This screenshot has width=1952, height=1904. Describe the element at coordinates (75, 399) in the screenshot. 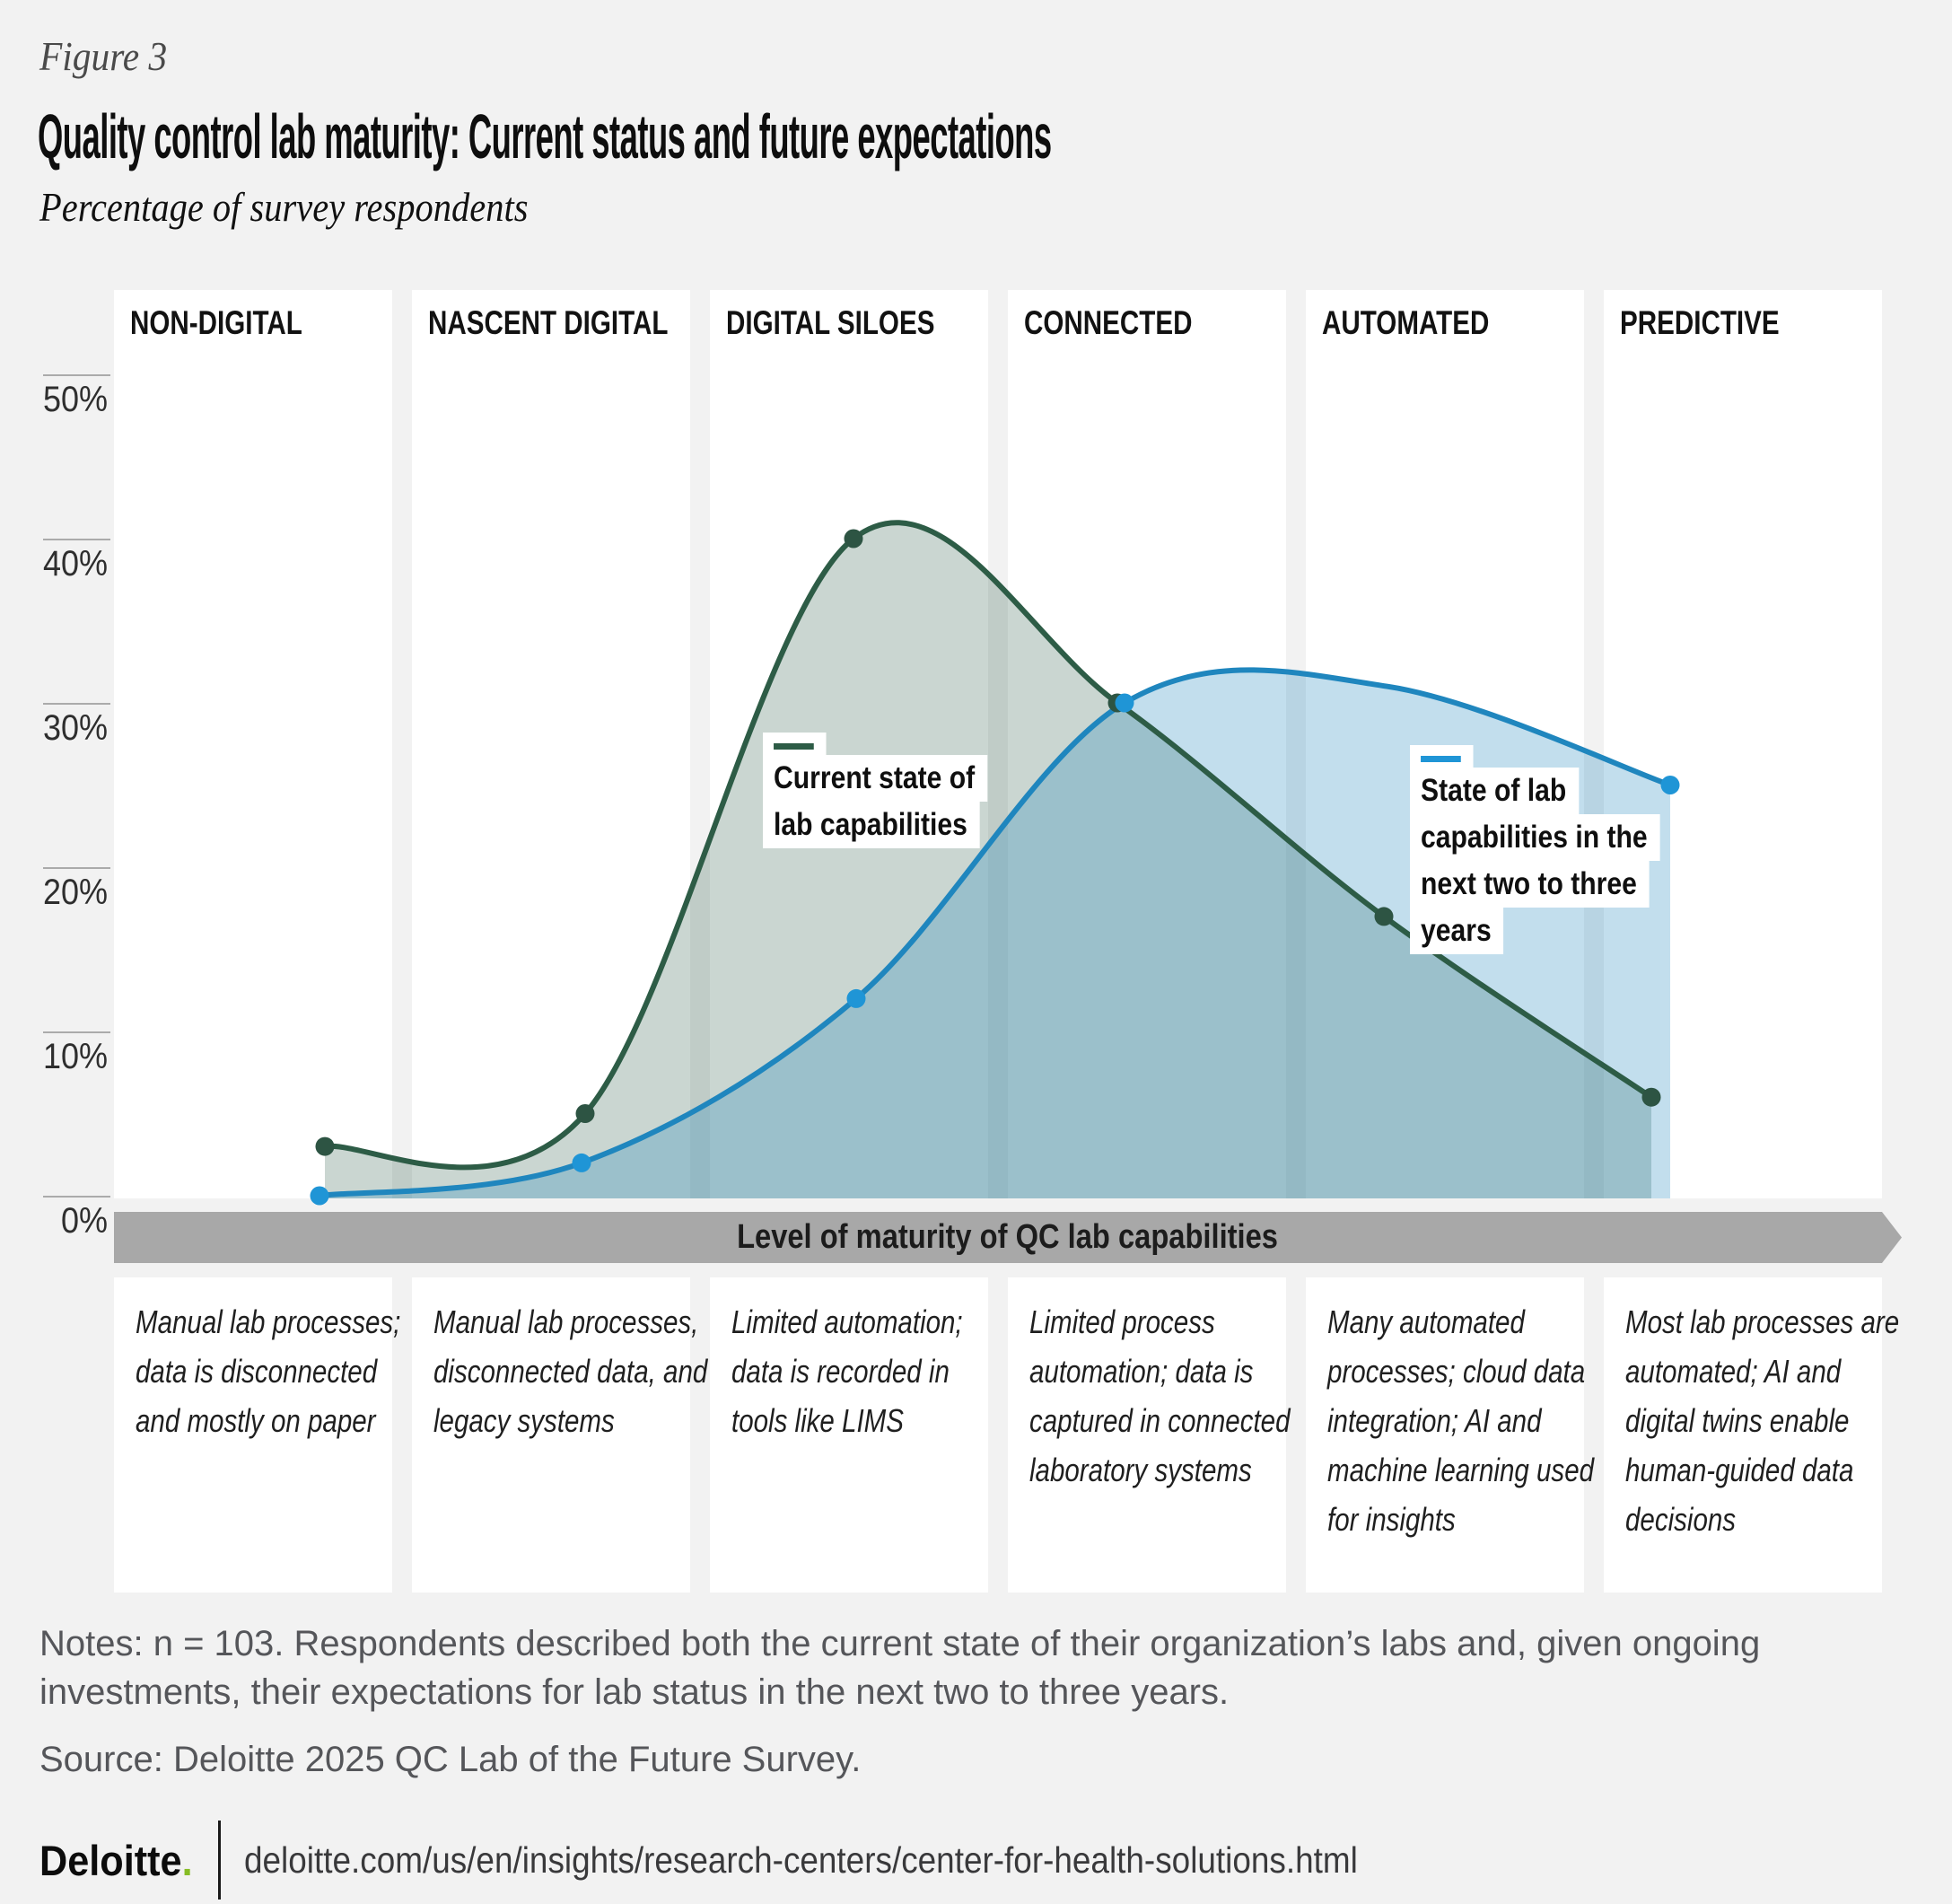

I see `y-axis-label: 50%` at that location.